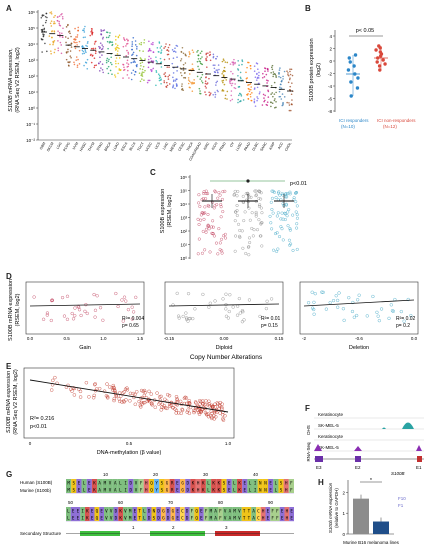 The image size is (427, 550). Describe the element at coordinates (9, 8) in the screenshot. I see `panel-a-letter: A` at that location.